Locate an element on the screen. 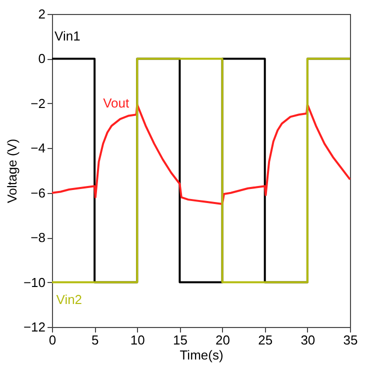  y-tick-label: 2 is located at coordinates (42, 14).